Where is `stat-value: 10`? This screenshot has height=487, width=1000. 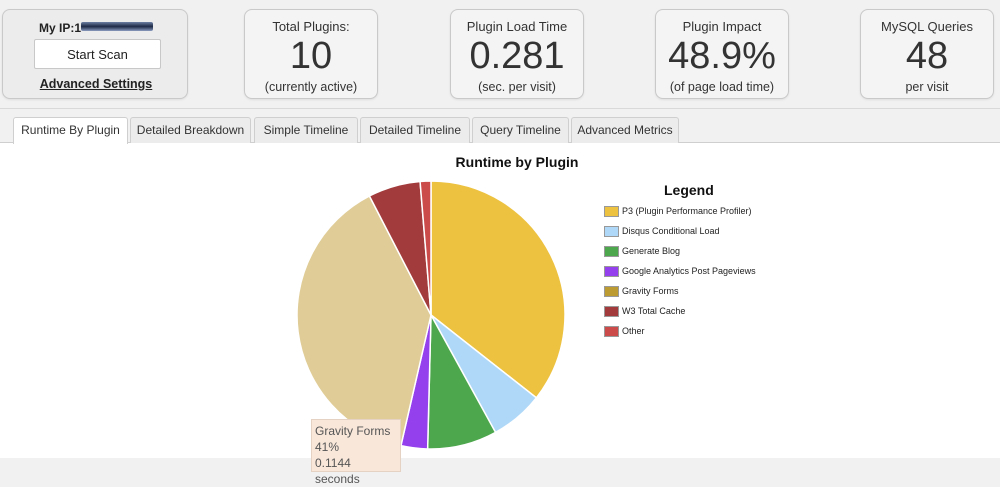 stat-value: 10 is located at coordinates (311, 56).